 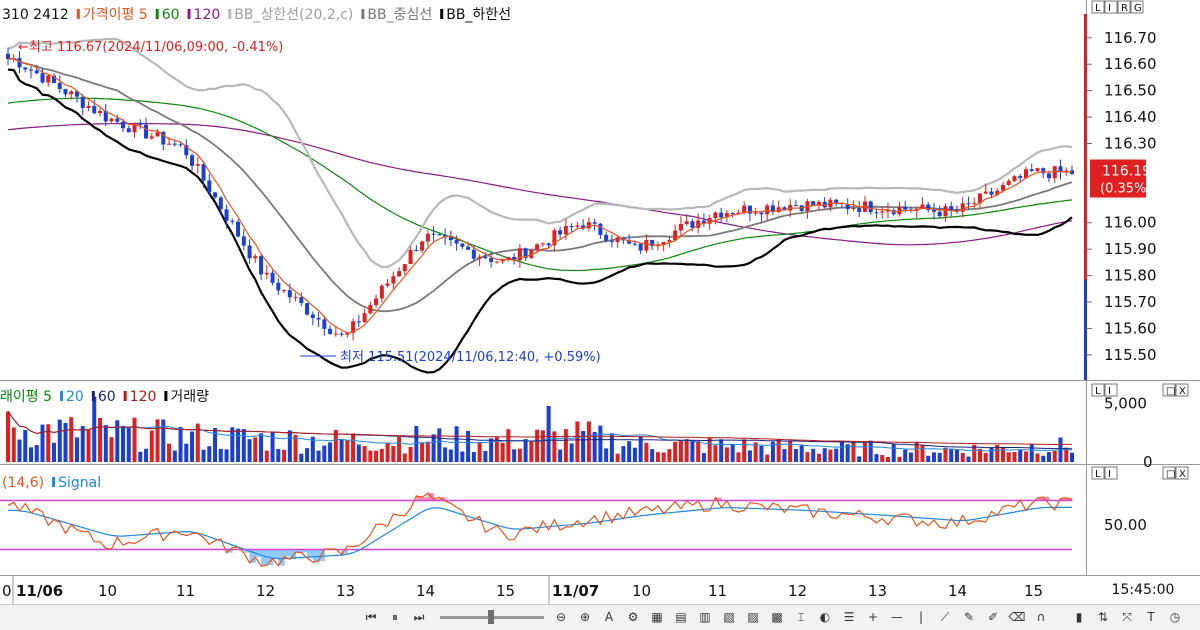 What do you see at coordinates (641, 591) in the screenshot?
I see `time-axis-label: 10` at bounding box center [641, 591].